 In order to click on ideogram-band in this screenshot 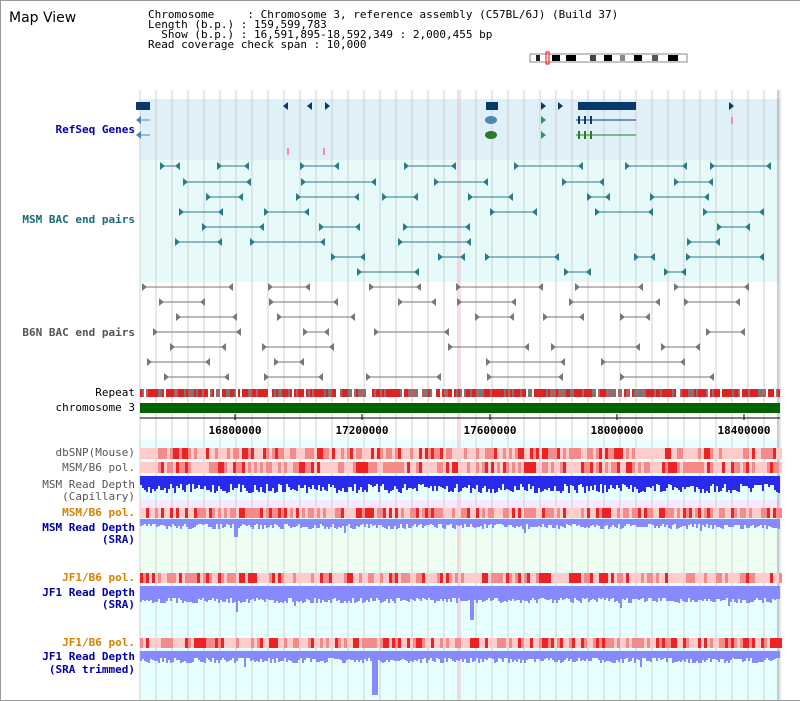, I will do `click(673, 58)`.